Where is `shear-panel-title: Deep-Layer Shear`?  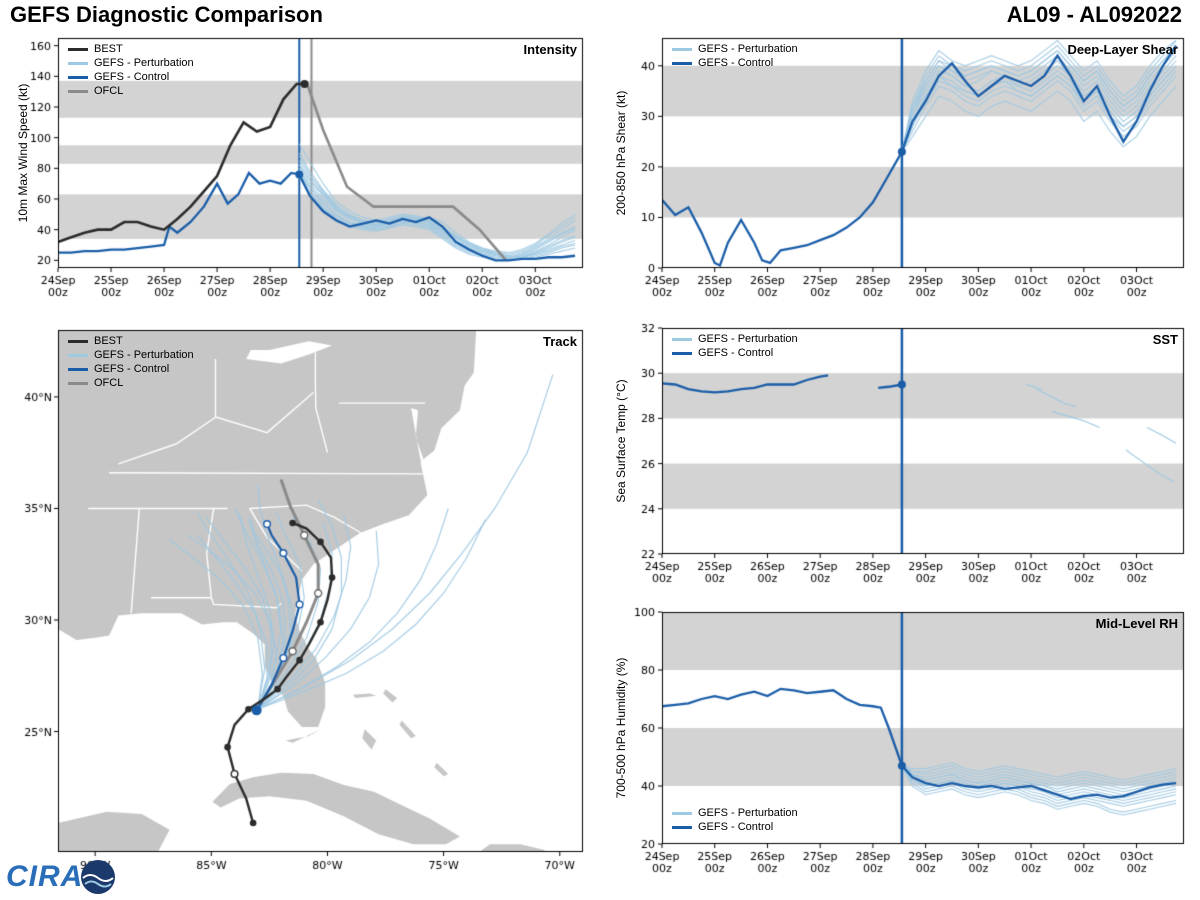
shear-panel-title: Deep-Layer Shear is located at coordinates (1122, 49).